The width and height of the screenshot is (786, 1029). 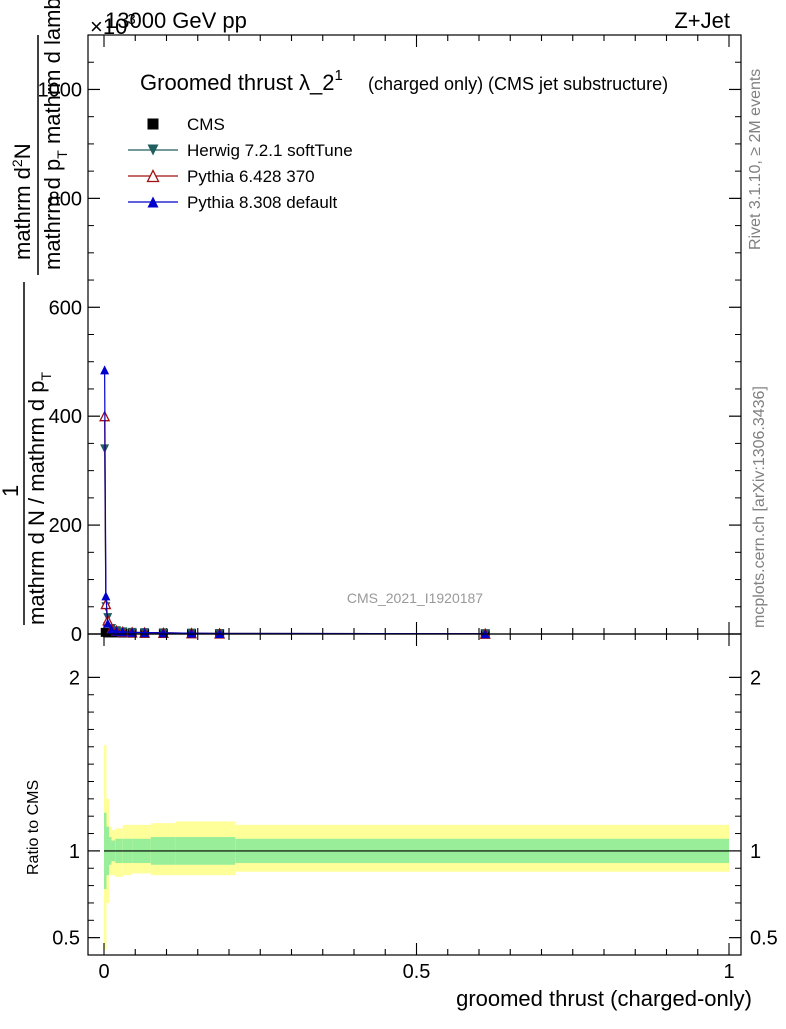 I want to click on process-label: Z+Jet, so click(x=702, y=20).